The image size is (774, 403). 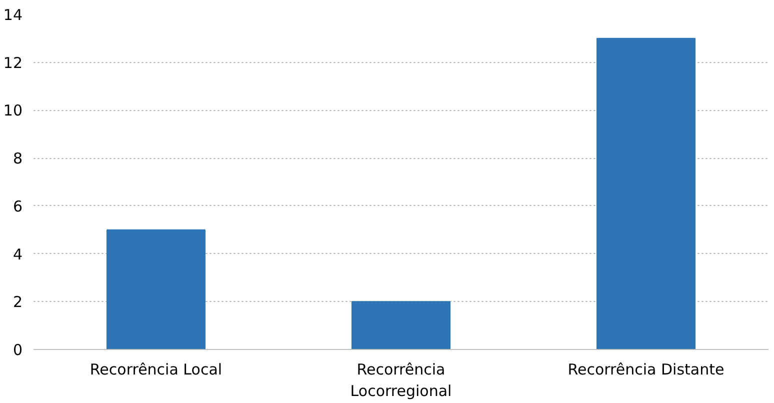 What do you see at coordinates (17, 254) in the screenshot?
I see `y-tick-label: 4` at bounding box center [17, 254].